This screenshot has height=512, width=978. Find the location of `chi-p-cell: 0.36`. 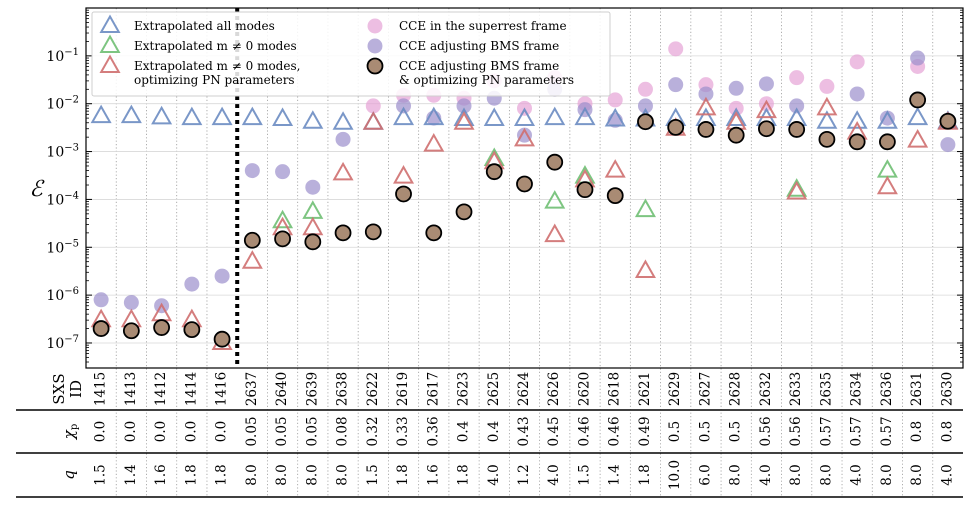

chi-p-cell: 0.36 is located at coordinates (433, 431).